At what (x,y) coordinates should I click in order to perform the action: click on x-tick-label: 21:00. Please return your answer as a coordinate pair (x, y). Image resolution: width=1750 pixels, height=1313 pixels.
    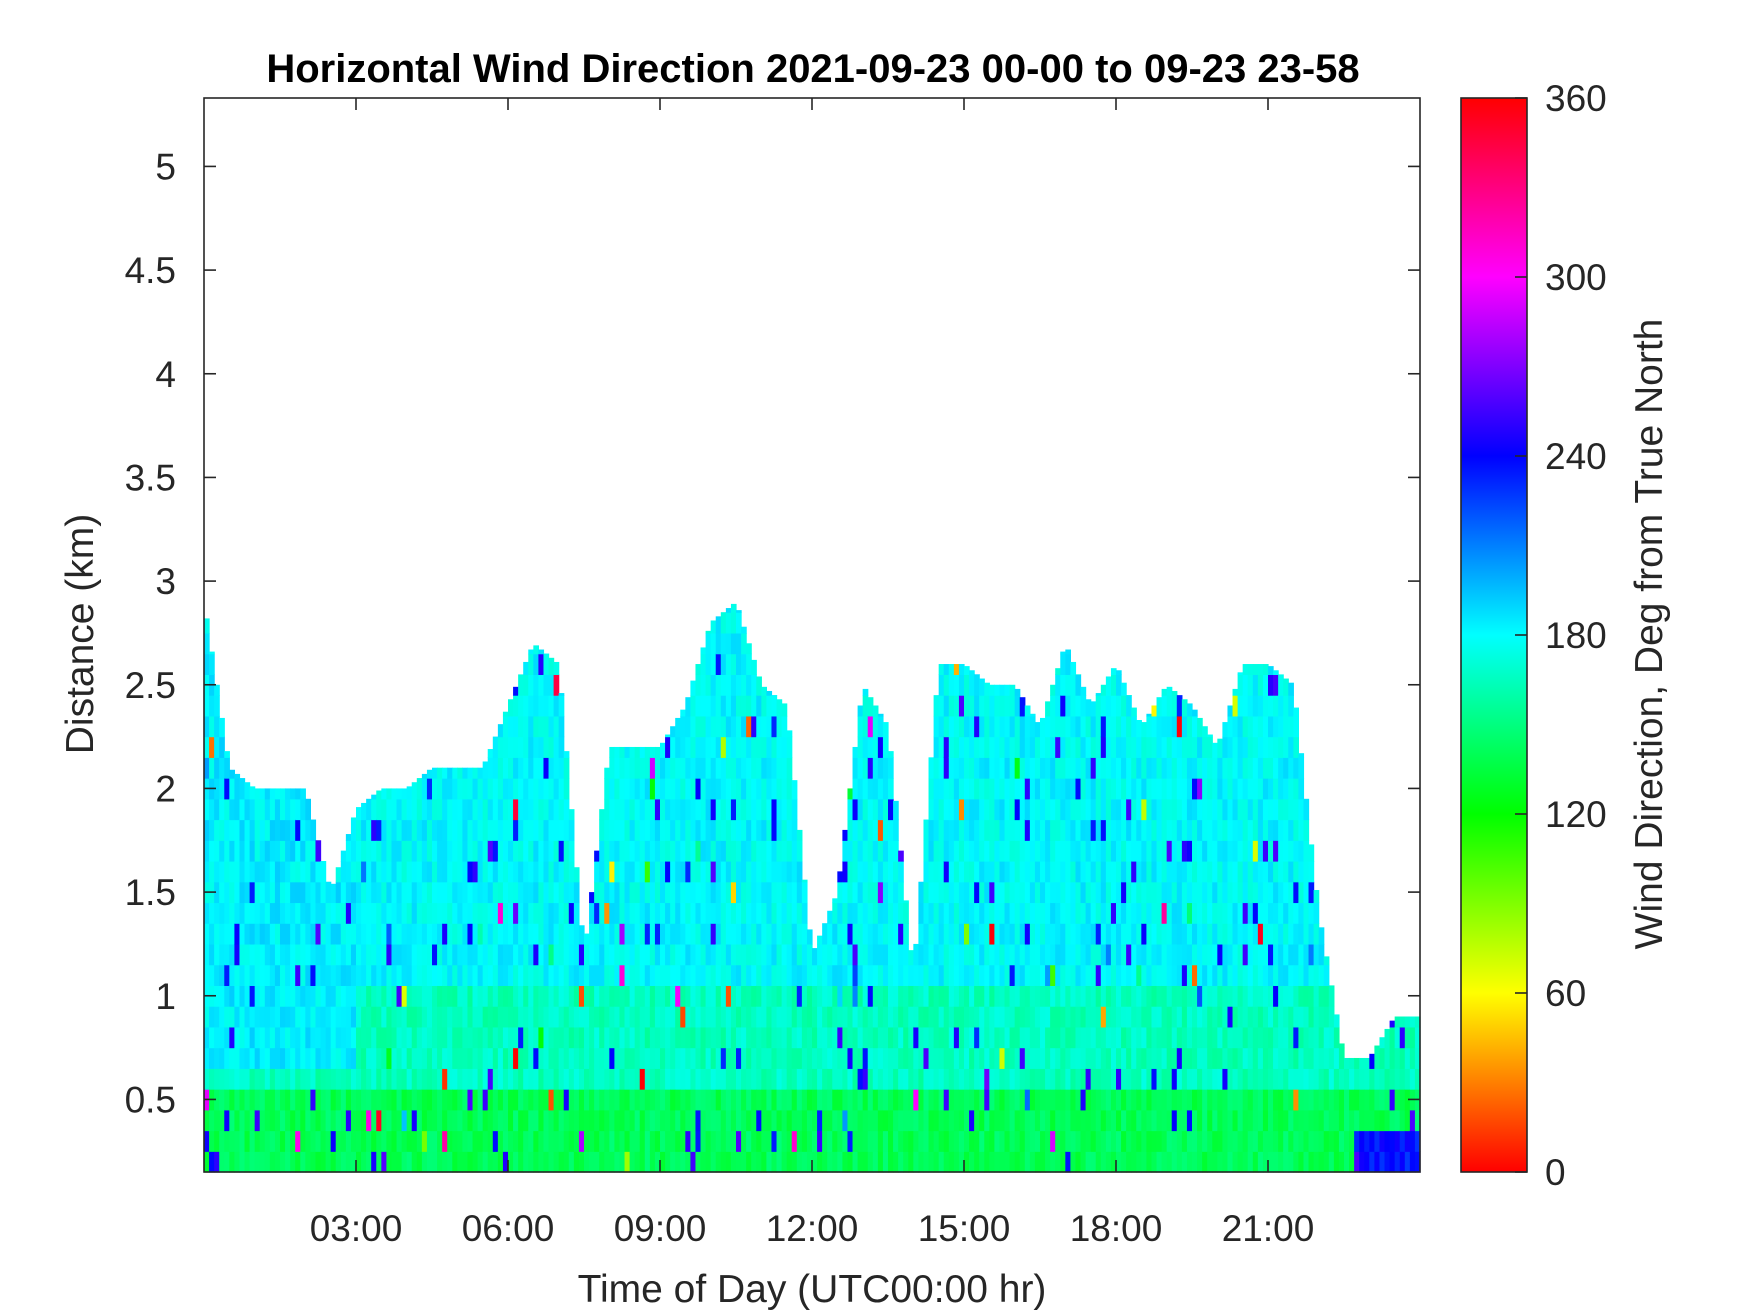
    Looking at the image, I should click on (1268, 1228).